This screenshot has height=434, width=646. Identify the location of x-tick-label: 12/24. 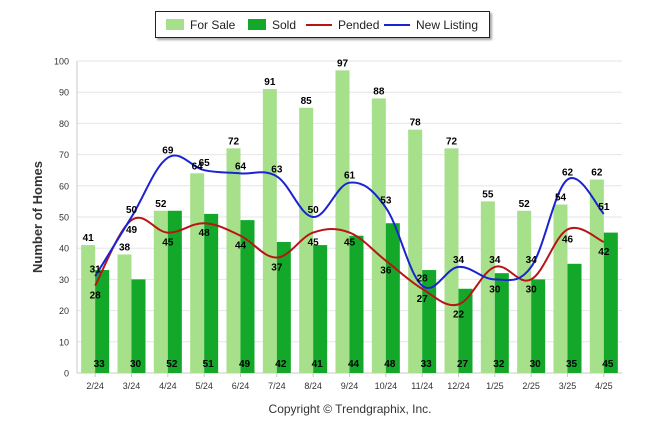
(458, 386).